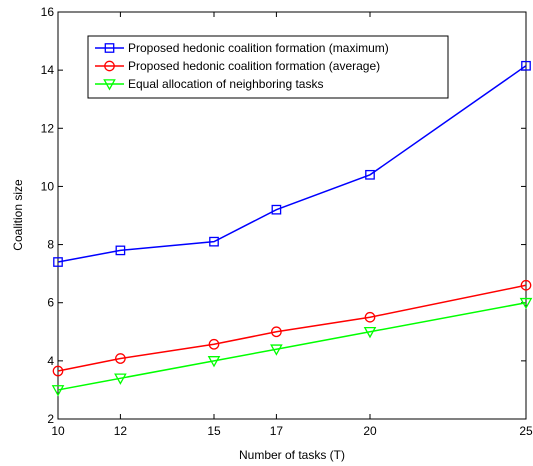  I want to click on legend-box, so click(268, 67).